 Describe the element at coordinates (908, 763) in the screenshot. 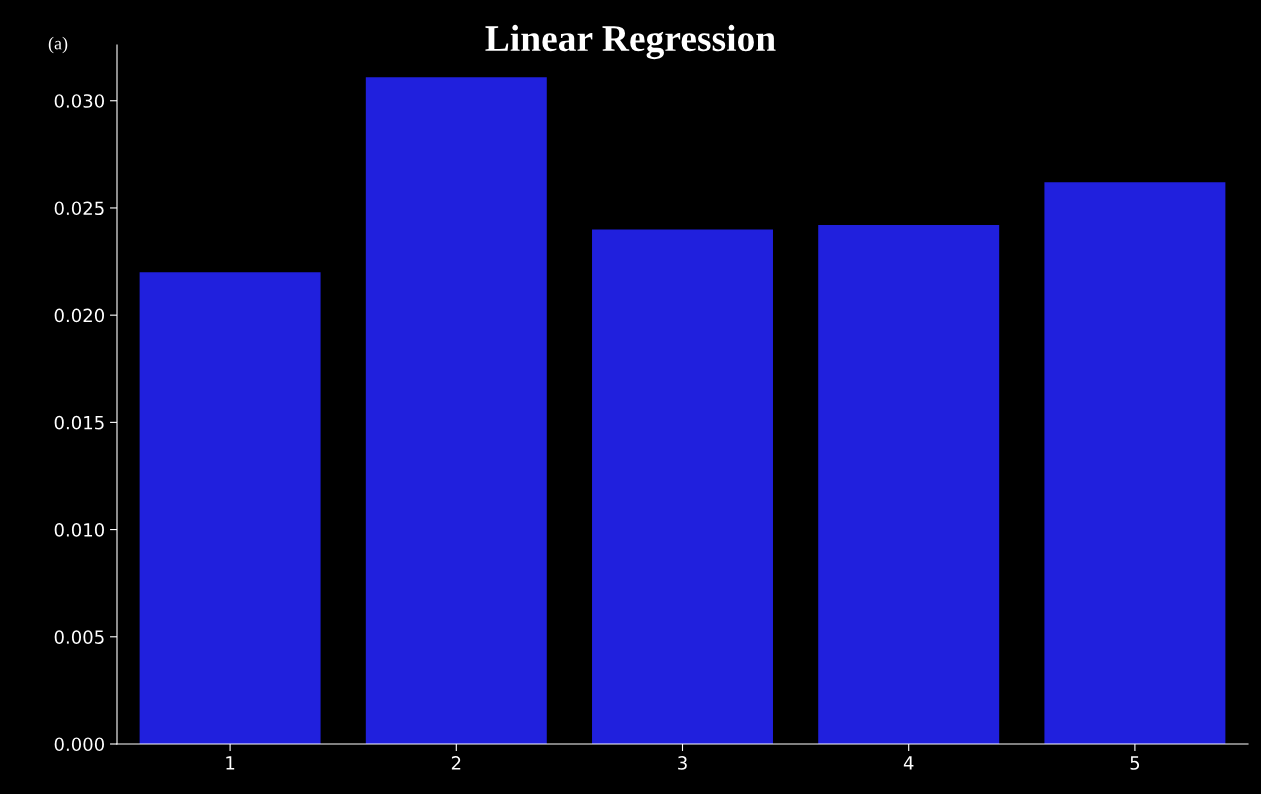

I see `x-tick-label: 4` at that location.